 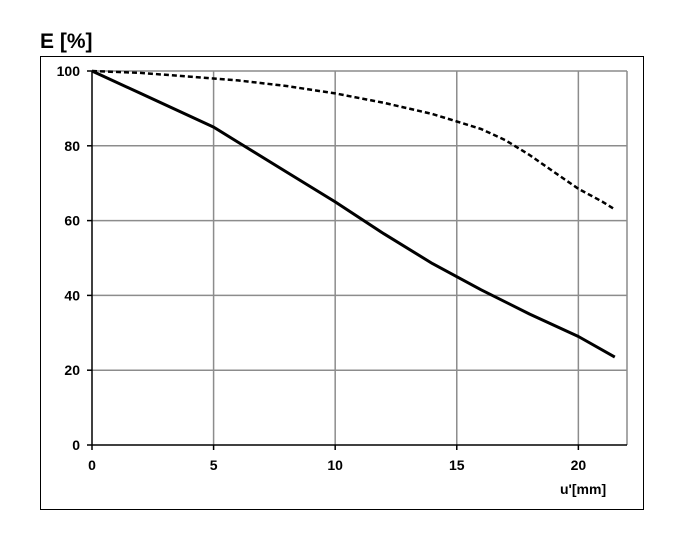 What do you see at coordinates (72, 146) in the screenshot?
I see `y-tick-label: 80` at bounding box center [72, 146].